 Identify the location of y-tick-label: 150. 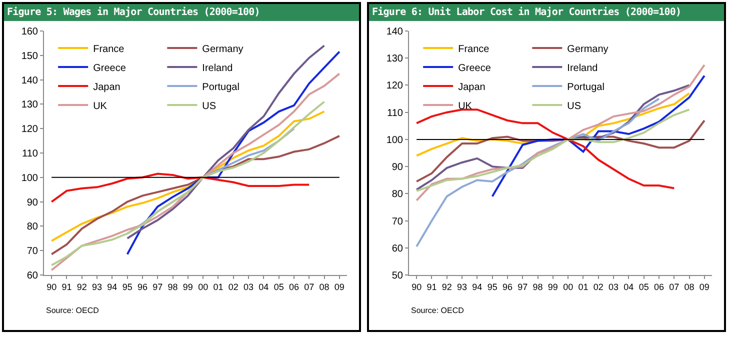
(29, 56).